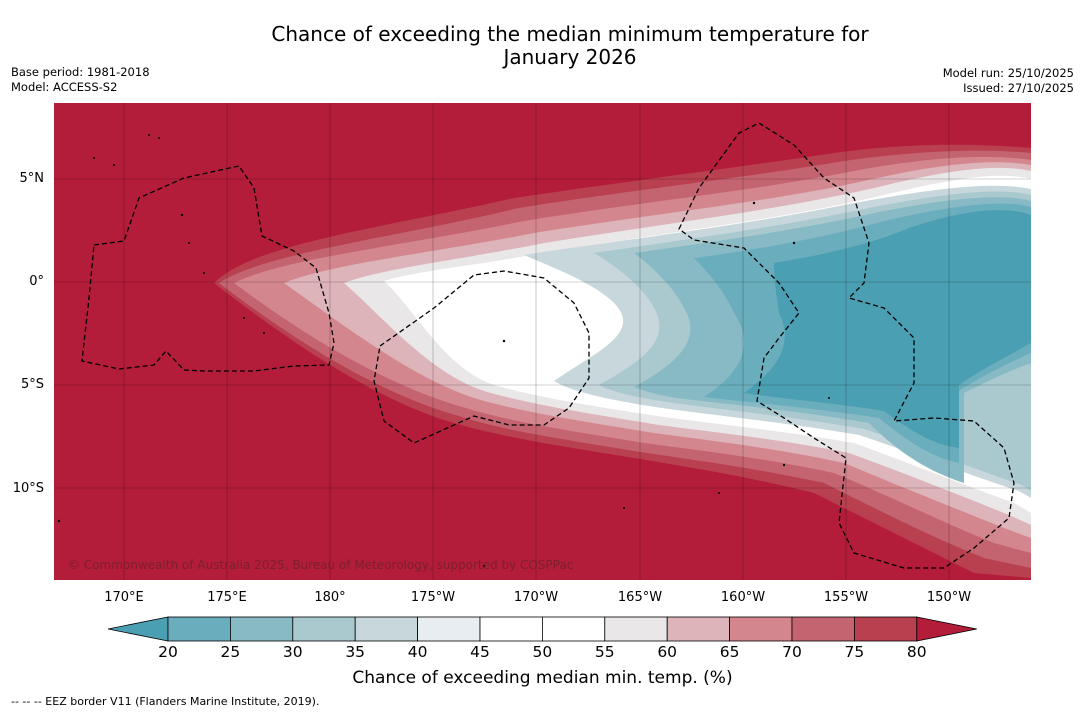 This screenshot has height=713, width=1085. Describe the element at coordinates (667, 652) in the screenshot. I see `colorbar-tick-label: 60` at that location.